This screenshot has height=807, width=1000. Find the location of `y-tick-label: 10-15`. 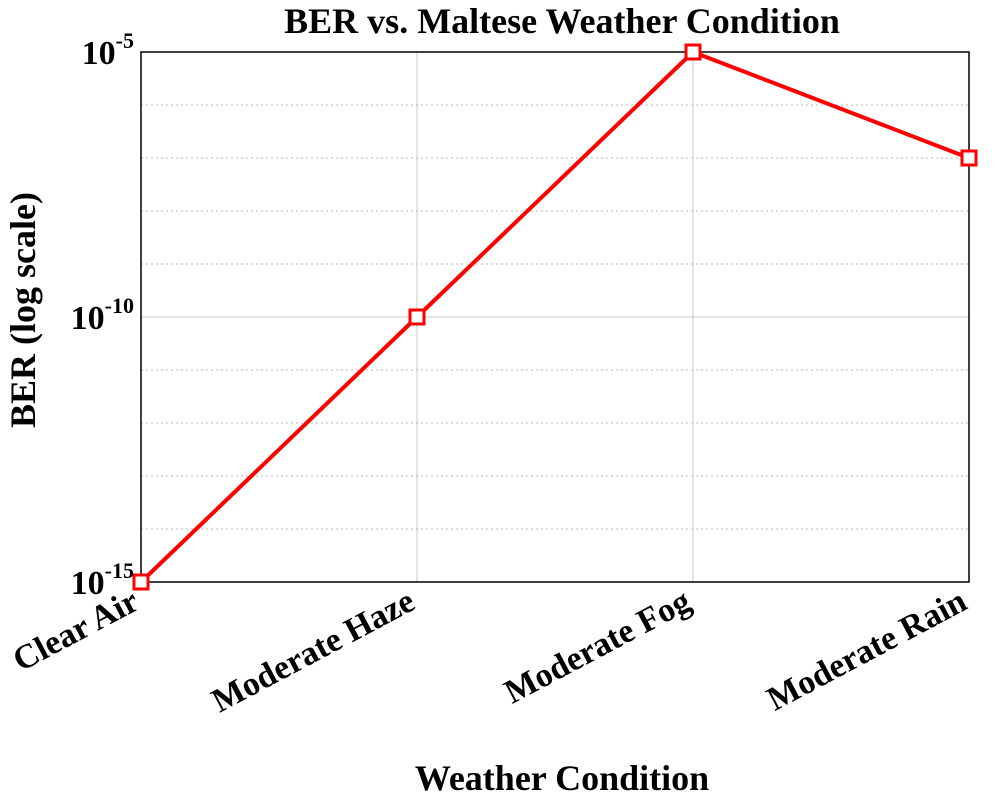

y-tick-label: 10-15 is located at coordinates (102, 580).